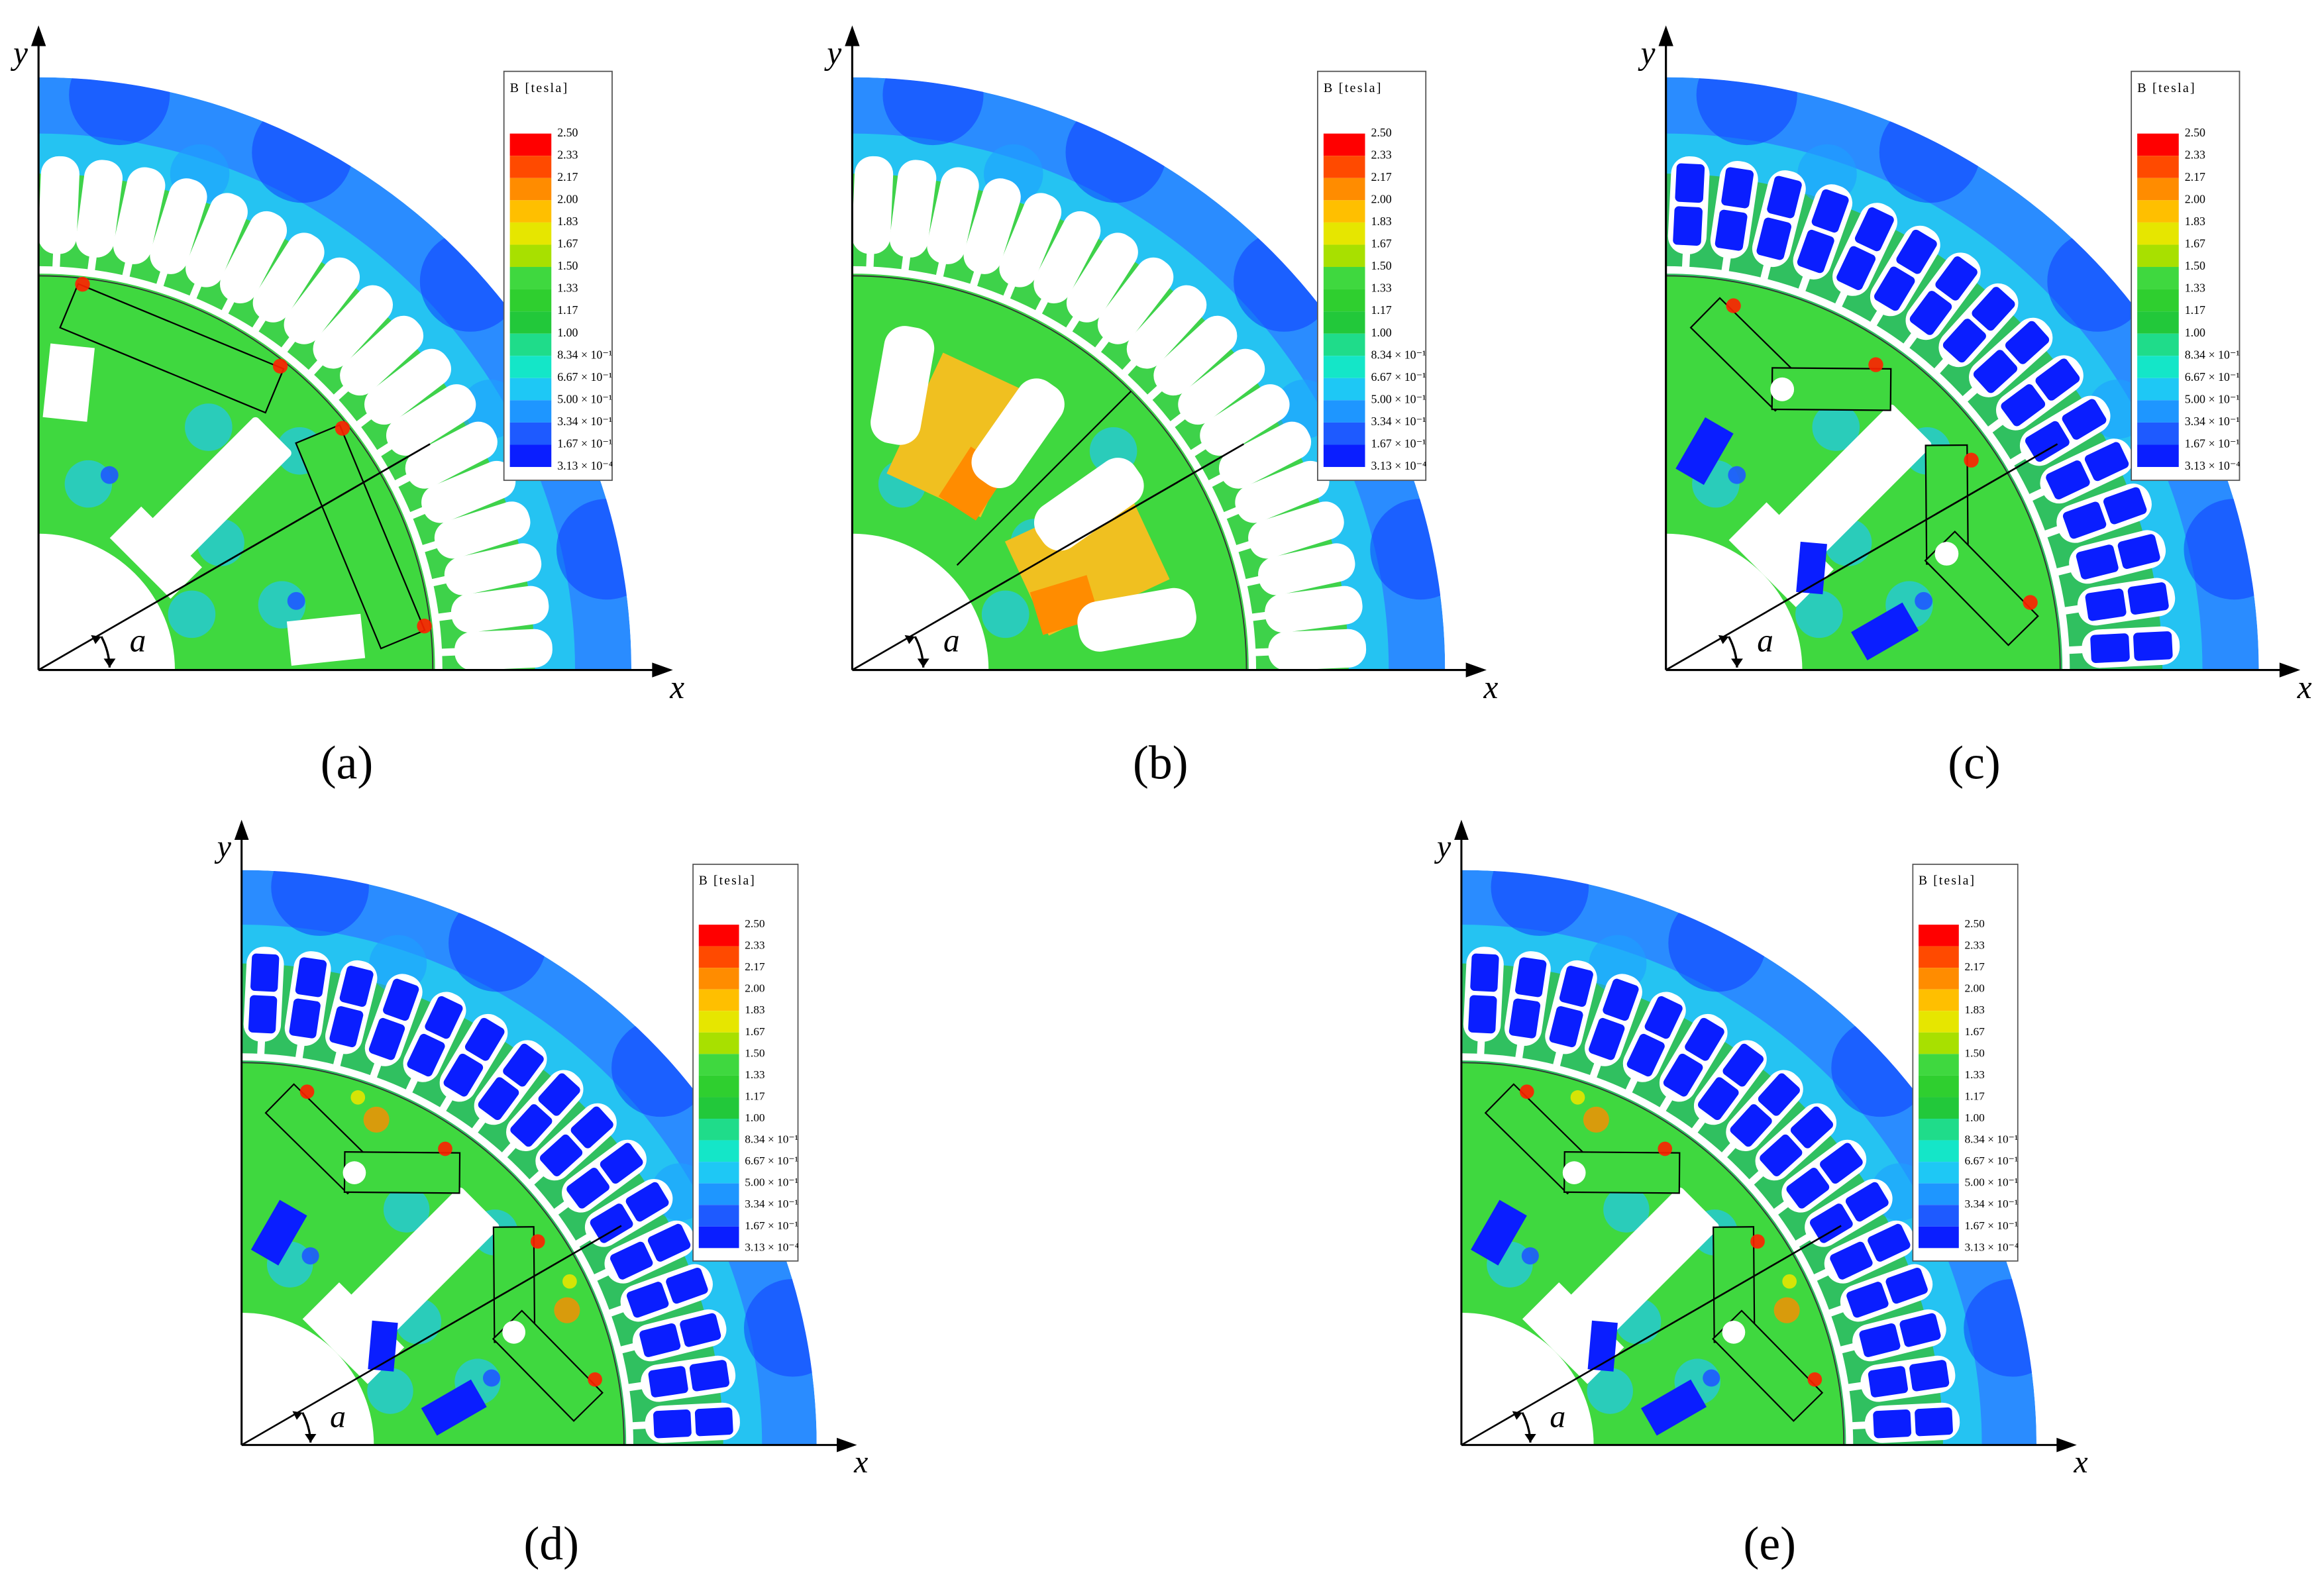 The width and height of the screenshot is (2324, 1583). I want to click on rotor-notch, so click(68, 382).